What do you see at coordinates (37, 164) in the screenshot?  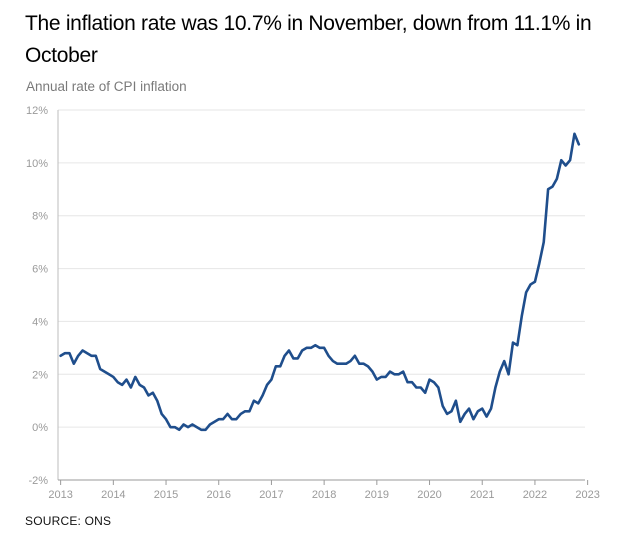 I see `y-tick-label: 10%` at bounding box center [37, 164].